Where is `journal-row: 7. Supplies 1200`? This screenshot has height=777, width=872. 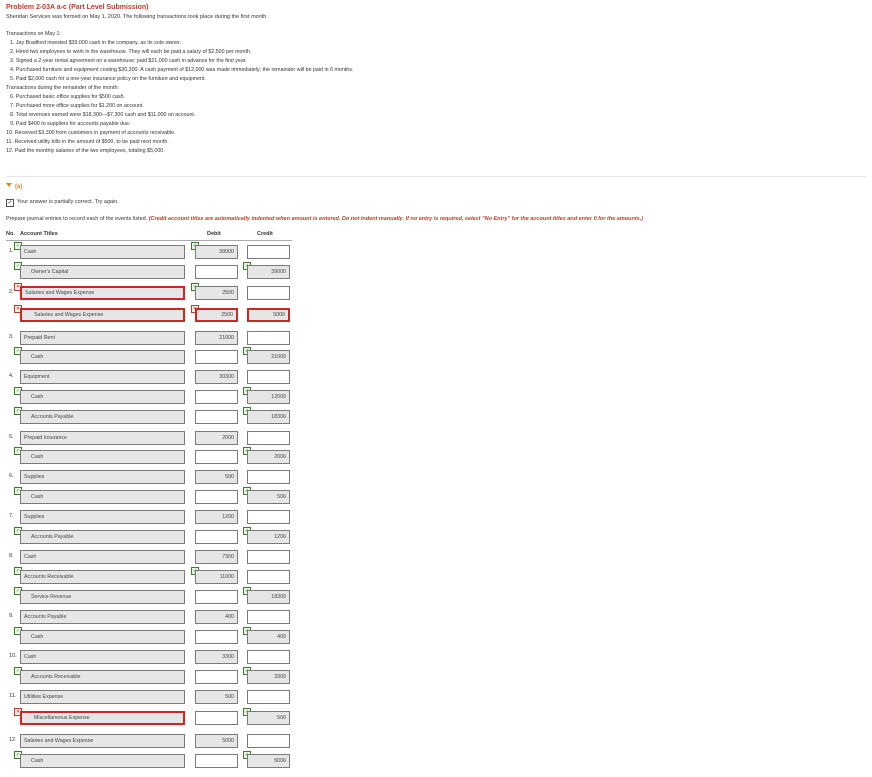
journal-row: 7. Supplies 1200 is located at coordinates (150, 516).